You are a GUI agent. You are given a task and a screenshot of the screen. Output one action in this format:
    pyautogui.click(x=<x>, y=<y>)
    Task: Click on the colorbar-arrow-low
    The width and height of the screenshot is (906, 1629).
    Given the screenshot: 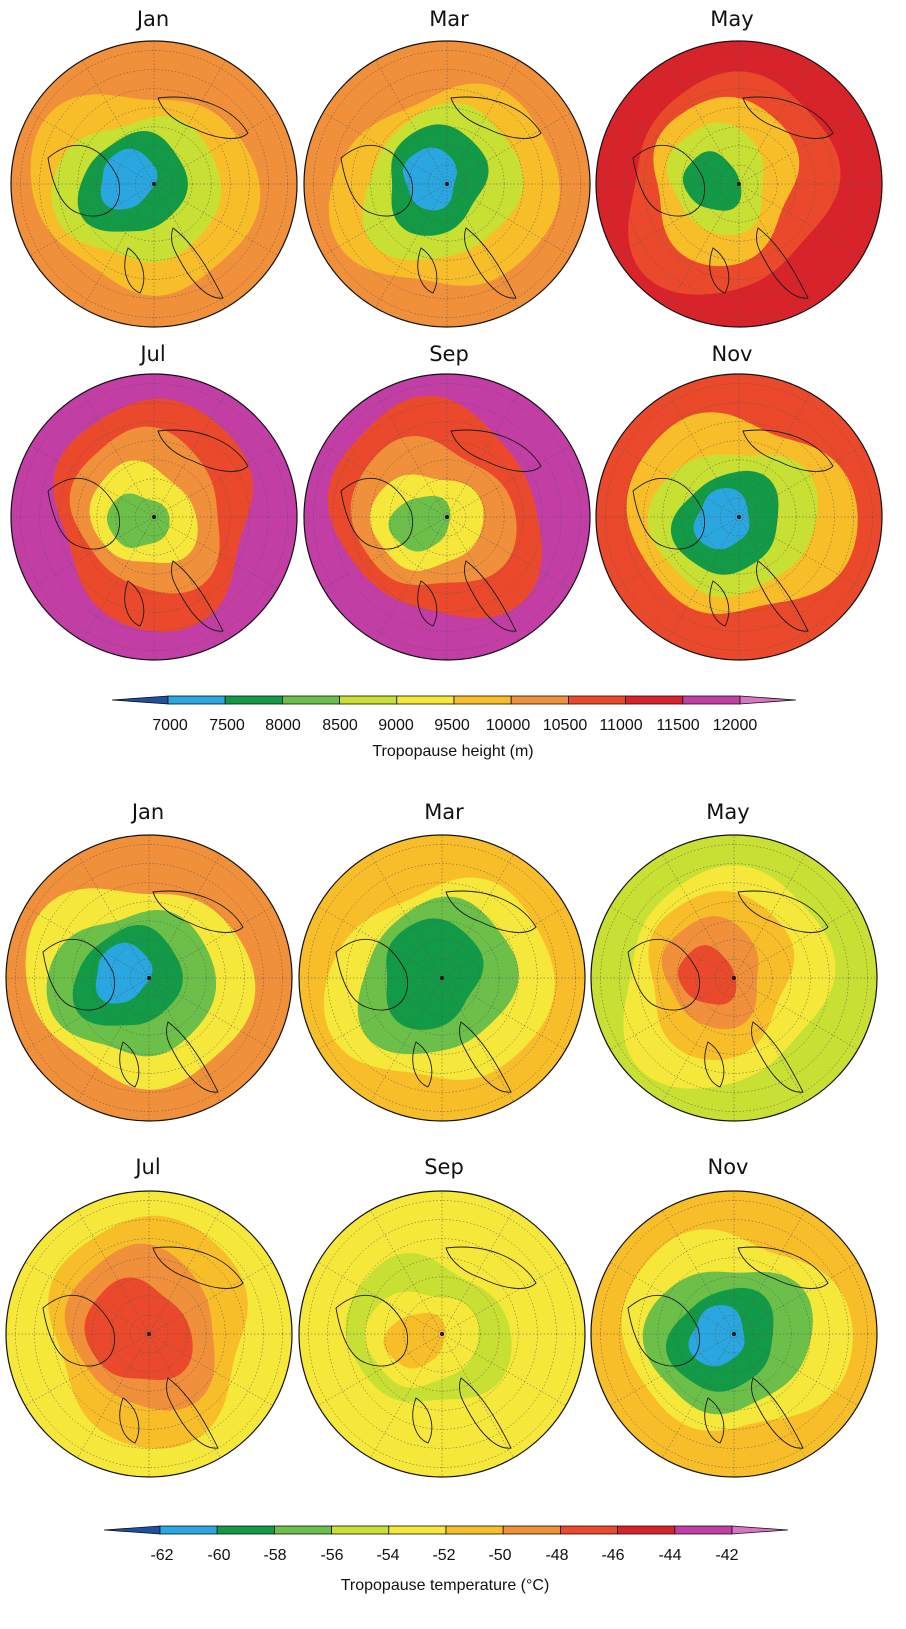 What is the action you would take?
    pyautogui.click(x=140, y=700)
    